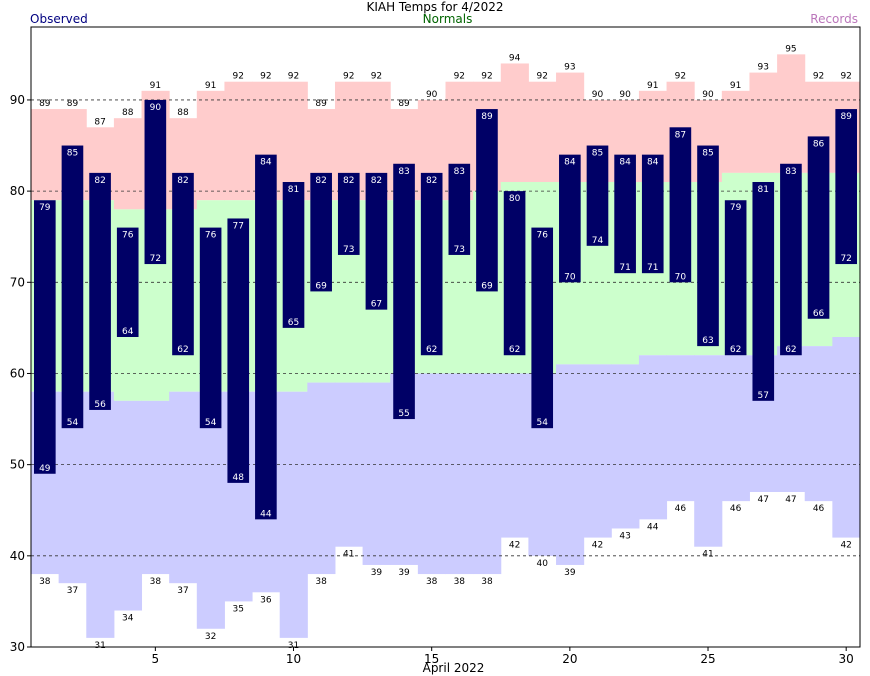  What do you see at coordinates (239, 478) in the screenshot?
I see `observed-low-label: 48` at bounding box center [239, 478].